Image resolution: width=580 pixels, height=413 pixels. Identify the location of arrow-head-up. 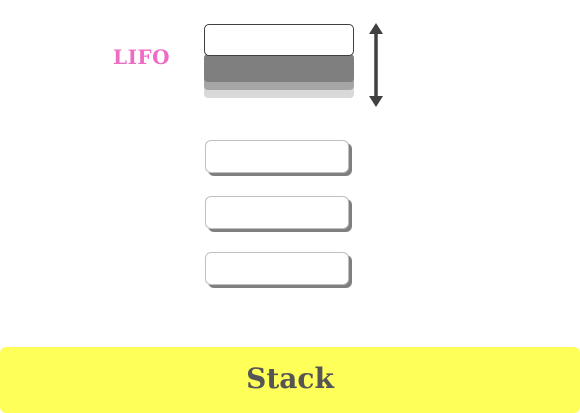
(376, 28).